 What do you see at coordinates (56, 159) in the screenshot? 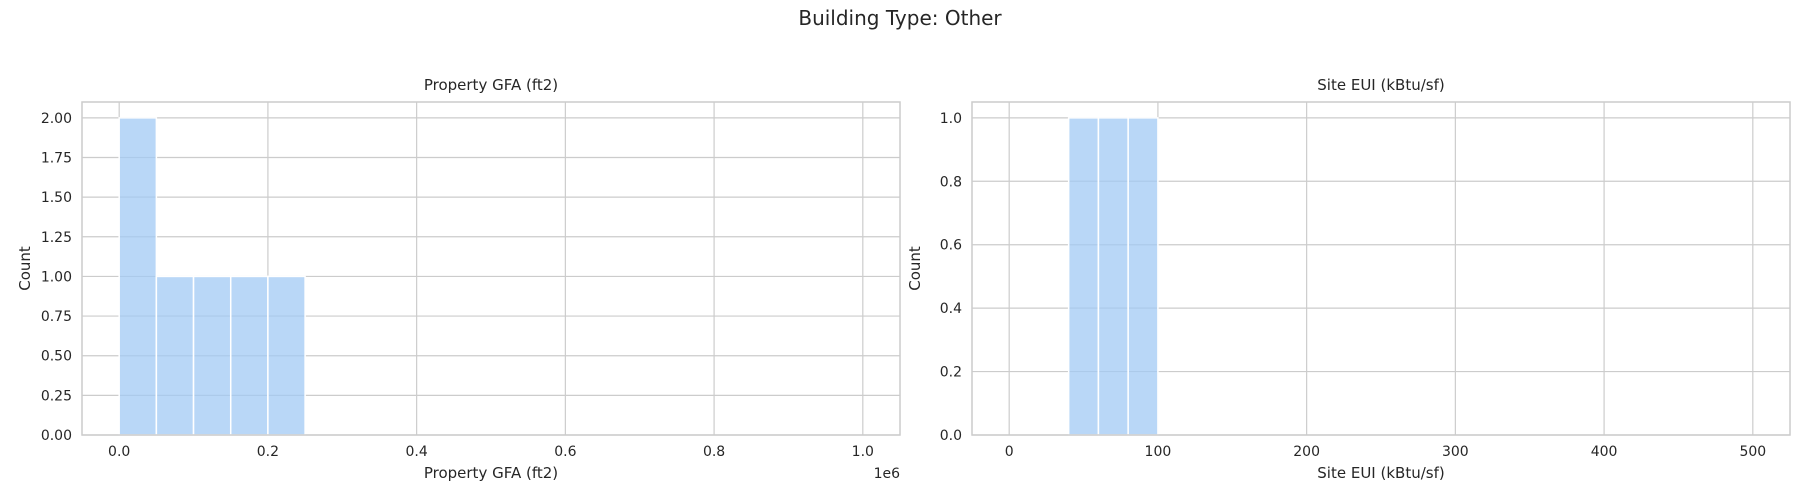
I see `y-tick-label: 1.75` at bounding box center [56, 159].